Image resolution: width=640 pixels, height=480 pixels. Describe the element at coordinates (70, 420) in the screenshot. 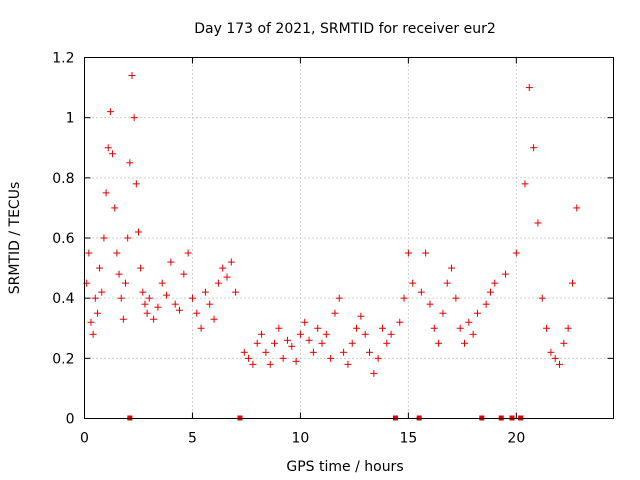

I see `y-tick-label: 0` at that location.